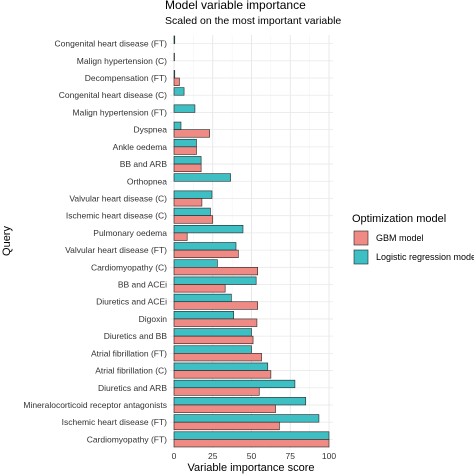 The image size is (474, 474). I want to click on category-label: Orthopnea, so click(147, 181).